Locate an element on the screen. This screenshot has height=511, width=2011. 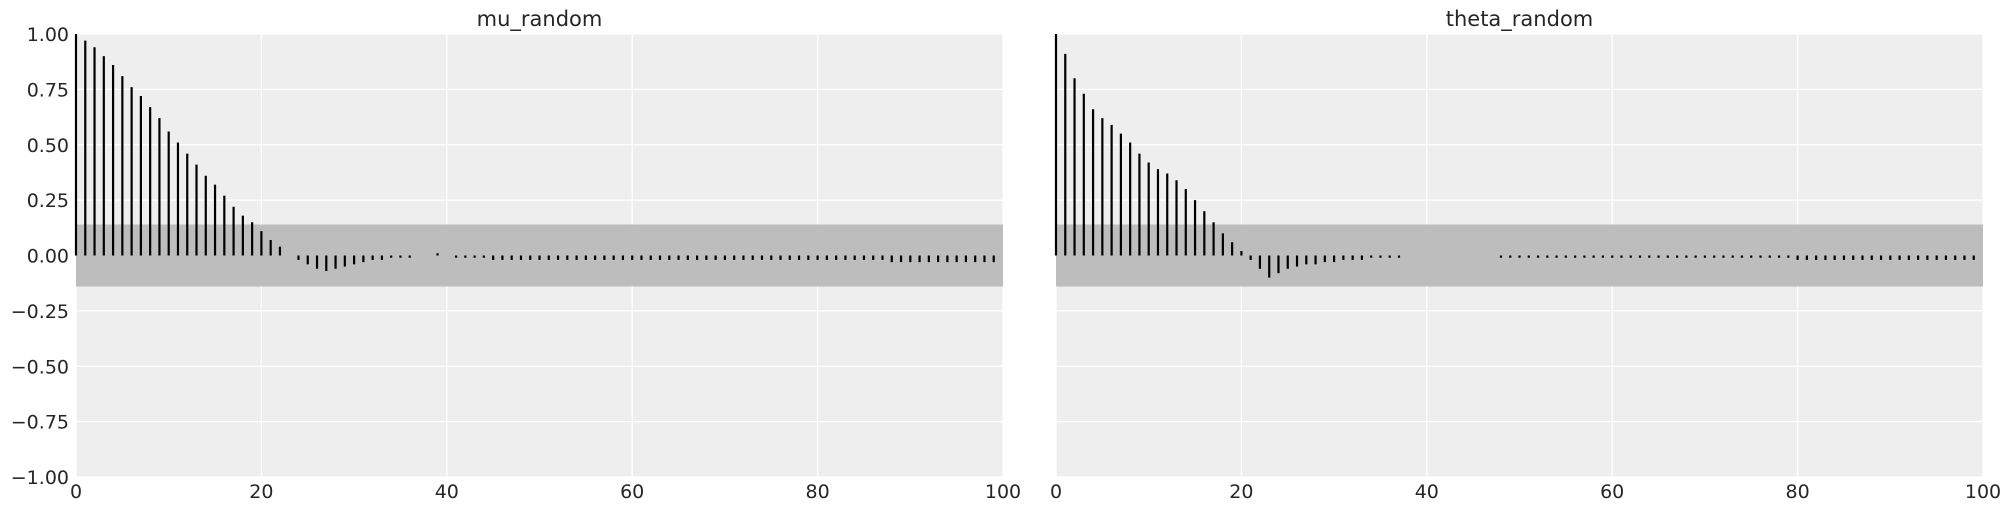
y-tick-label: −0.75 is located at coordinates (40, 423).